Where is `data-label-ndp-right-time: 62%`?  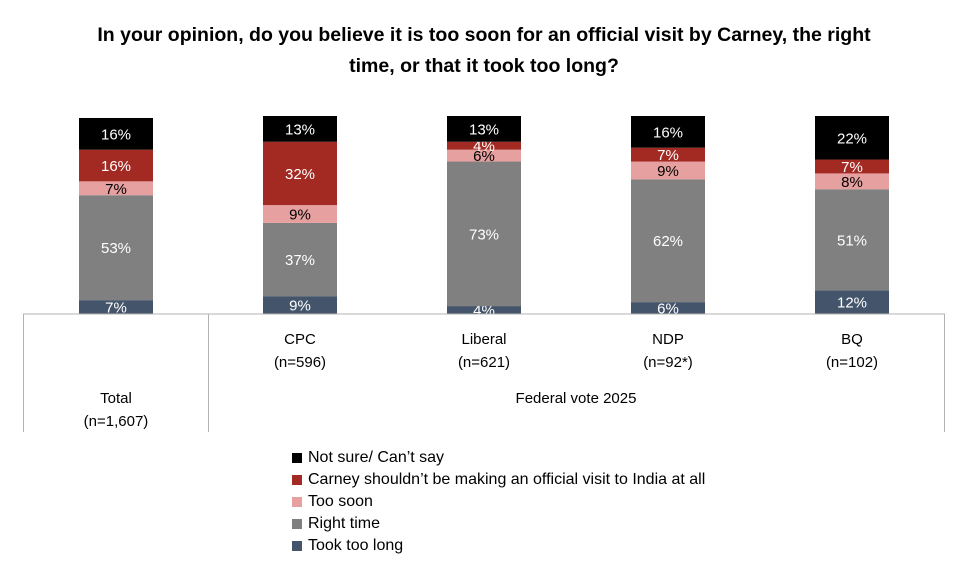 data-label-ndp-right-time: 62% is located at coordinates (668, 241).